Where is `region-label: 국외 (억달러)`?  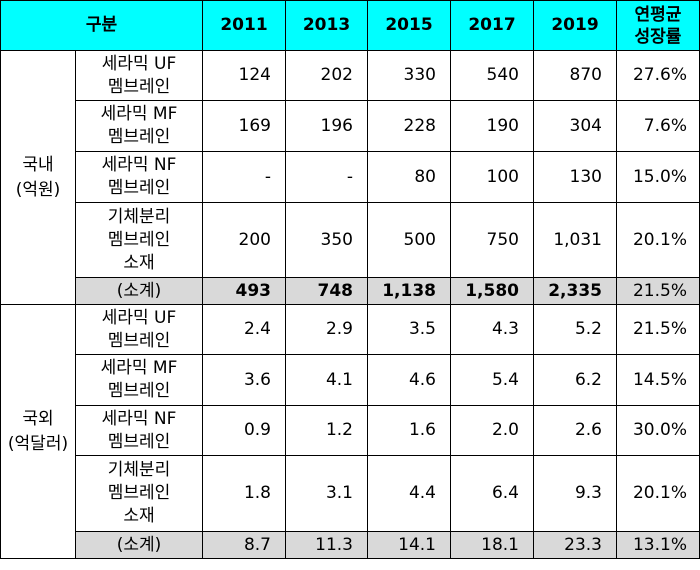
region-label: 국외 (억달러) is located at coordinates (38, 431).